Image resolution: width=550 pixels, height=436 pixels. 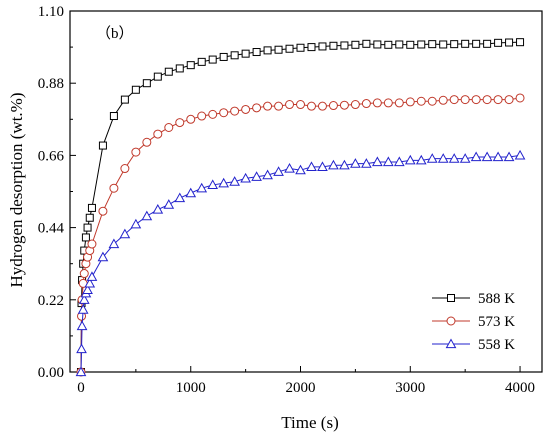 I want to click on x-tick-label: 1000, so click(x=191, y=388).